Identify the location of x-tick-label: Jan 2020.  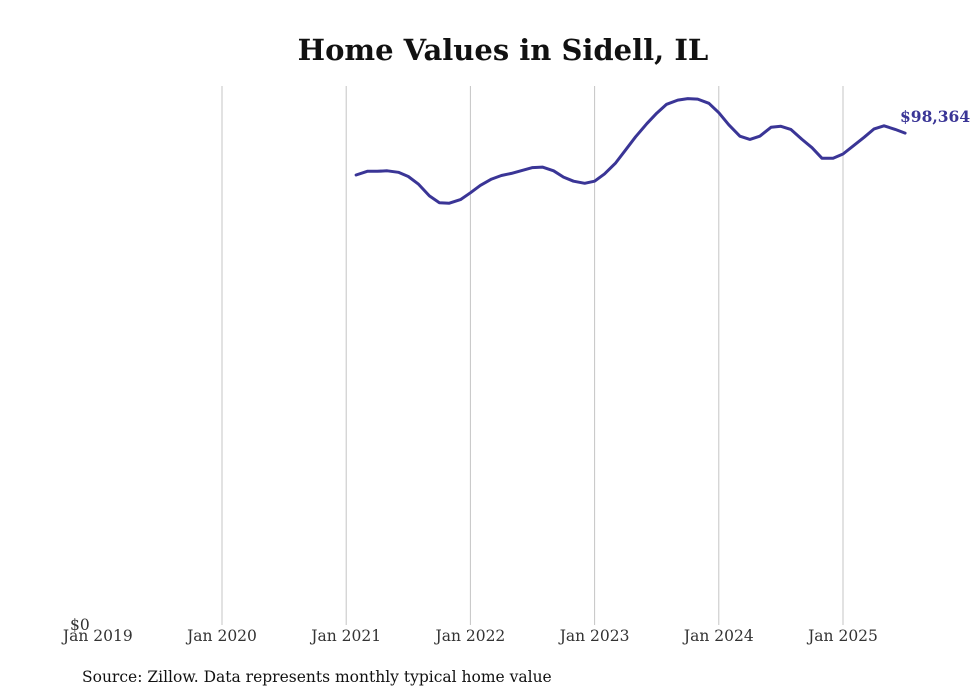
(221, 636).